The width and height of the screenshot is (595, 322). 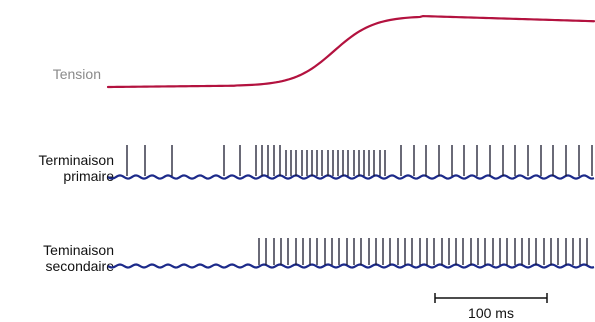 What do you see at coordinates (88, 176) in the screenshot?
I see `primary-ending-label-line2: primaire` at bounding box center [88, 176].